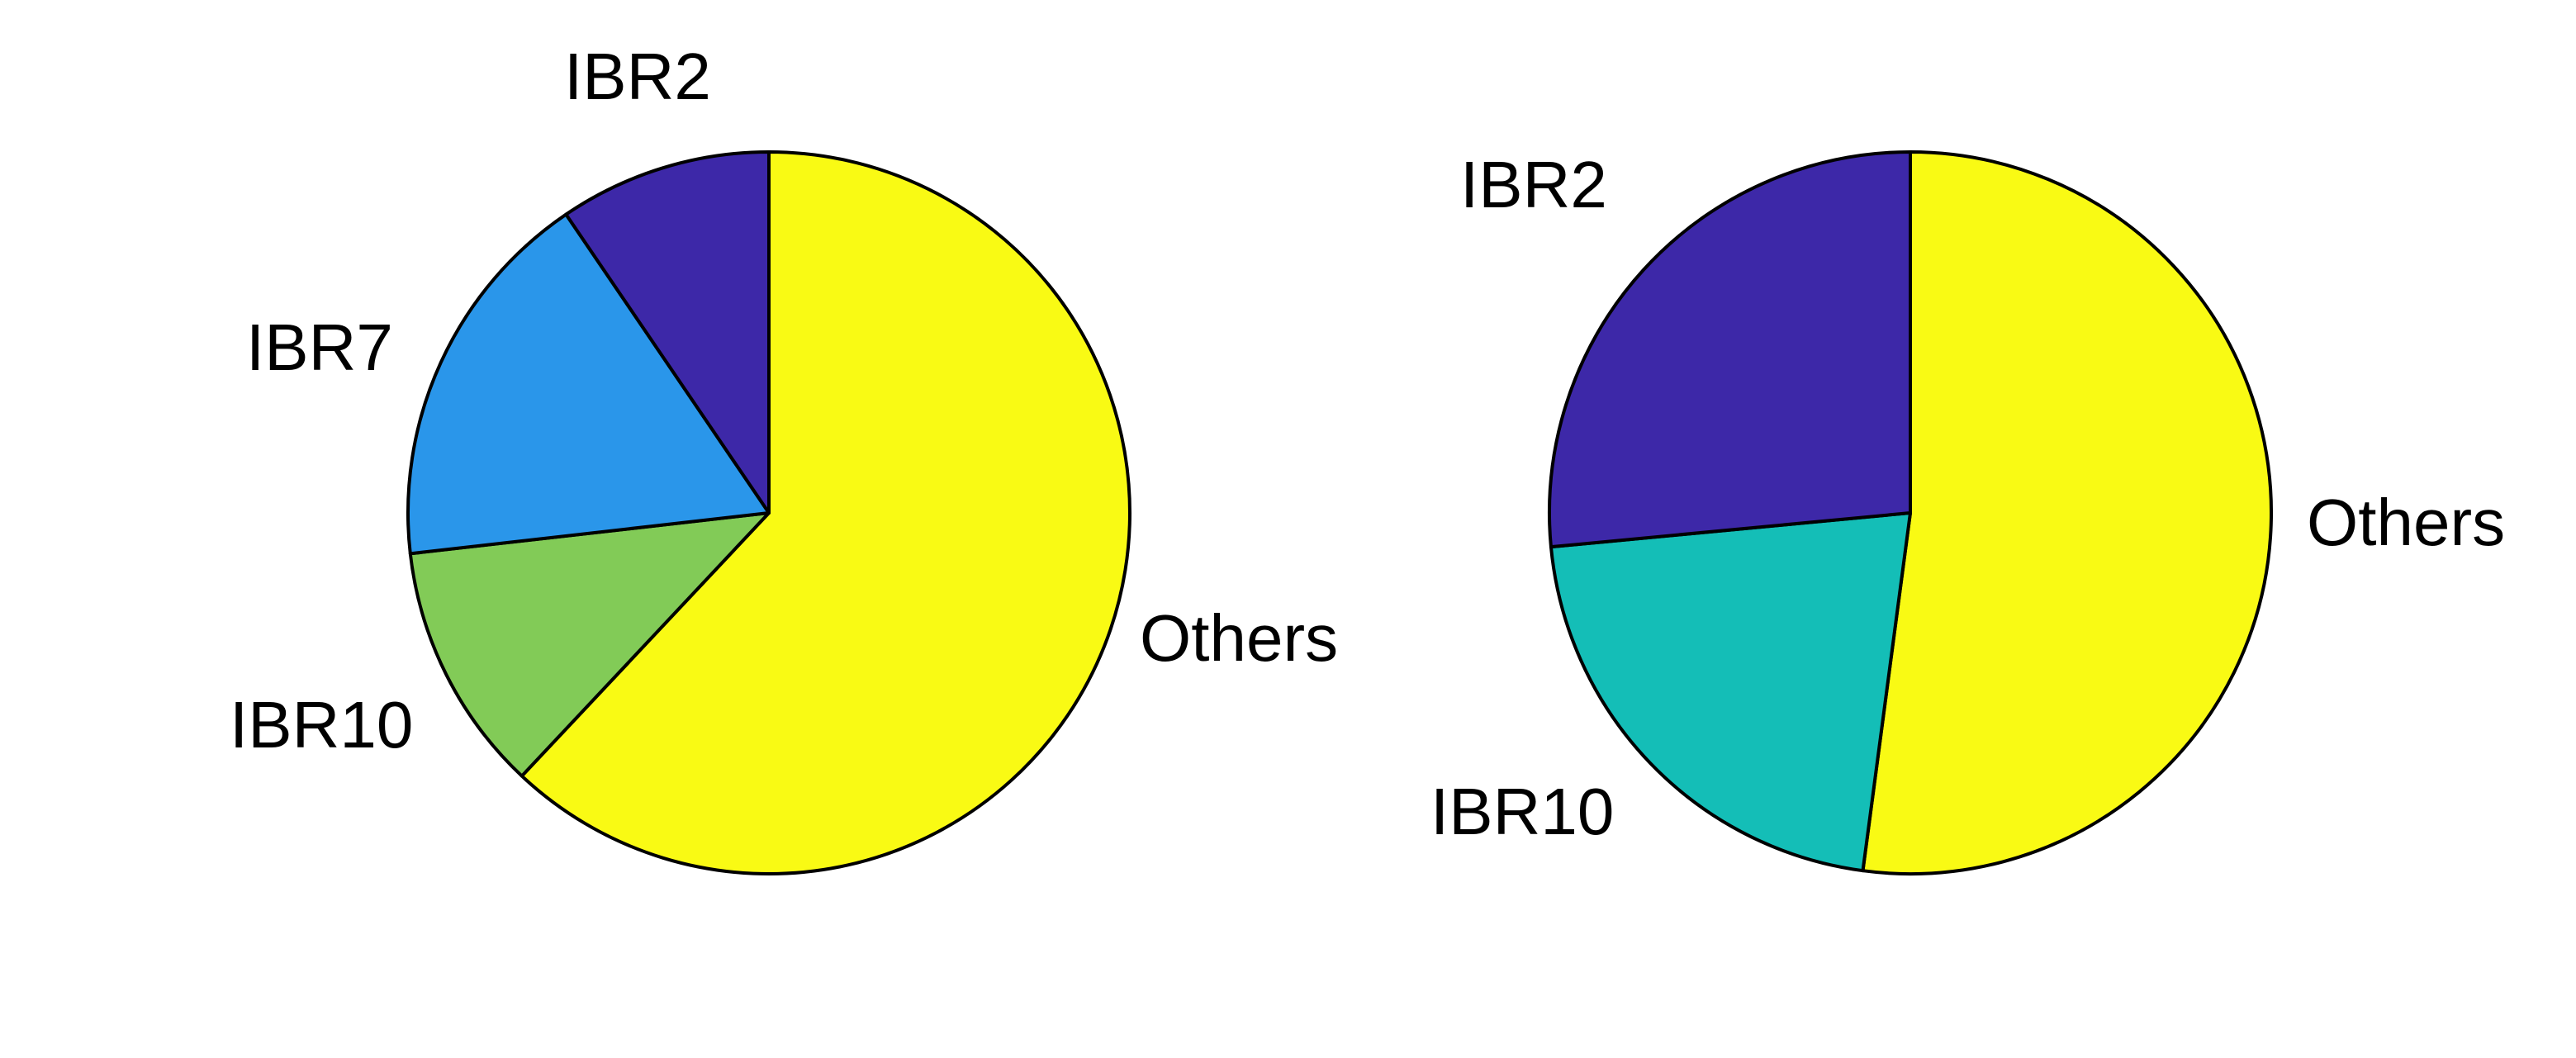 The width and height of the screenshot is (2576, 1058). I want to click on pie-slice-others, so click(2067, 512).